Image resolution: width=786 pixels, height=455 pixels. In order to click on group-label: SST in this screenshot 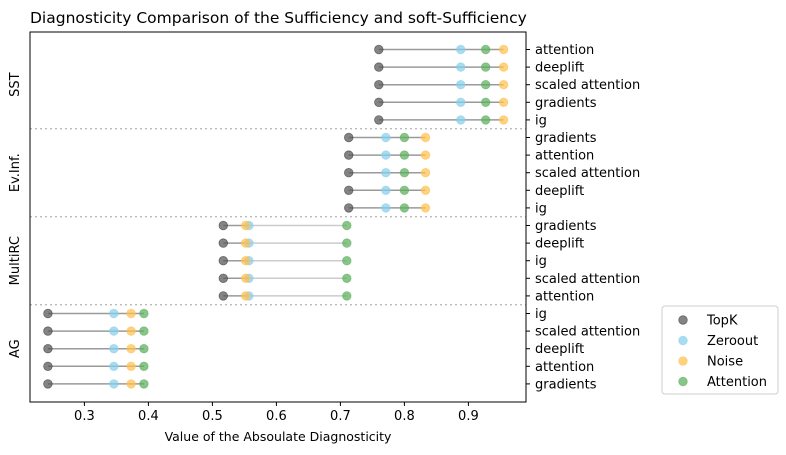, I will do `click(15, 84)`.